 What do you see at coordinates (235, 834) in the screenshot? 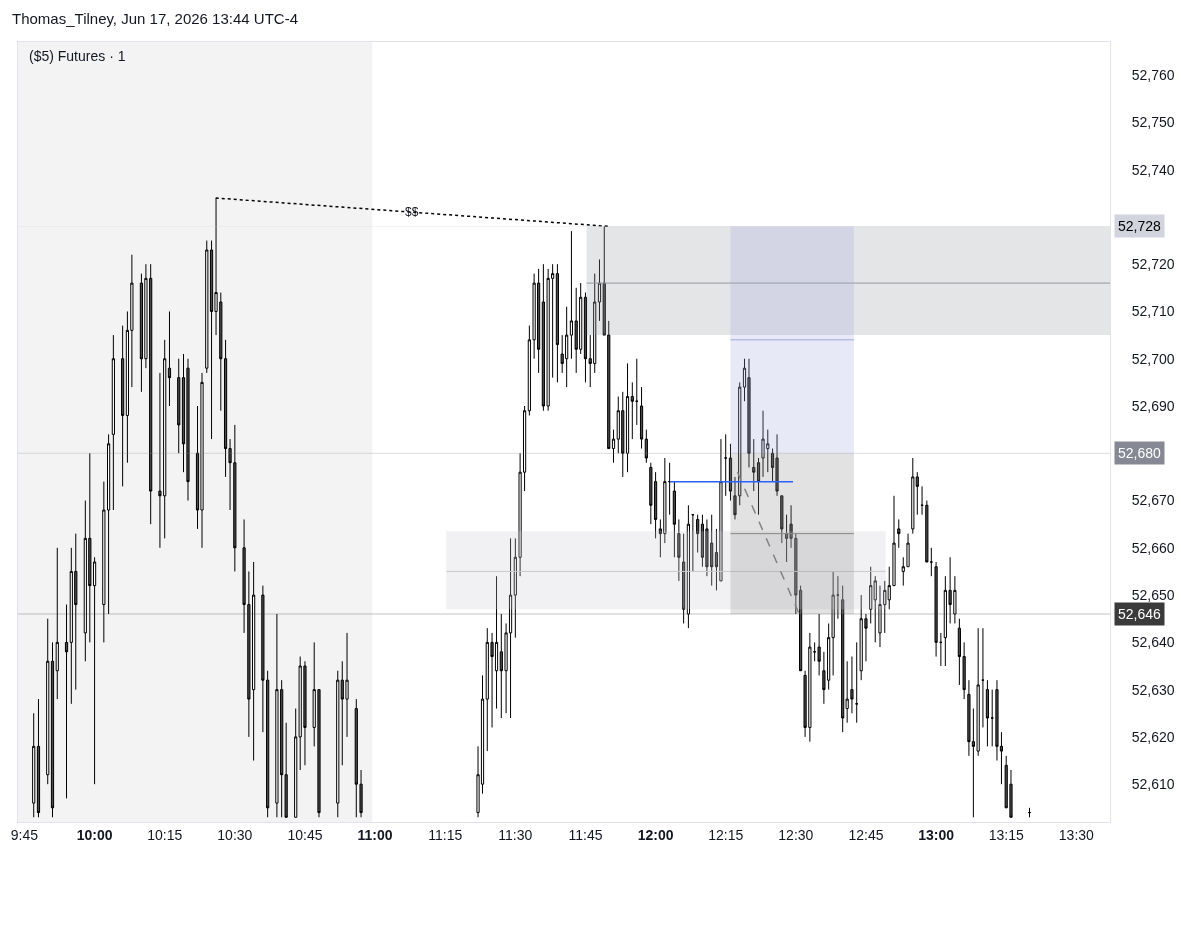
I see `x-tick-label: 10:30` at bounding box center [235, 834].